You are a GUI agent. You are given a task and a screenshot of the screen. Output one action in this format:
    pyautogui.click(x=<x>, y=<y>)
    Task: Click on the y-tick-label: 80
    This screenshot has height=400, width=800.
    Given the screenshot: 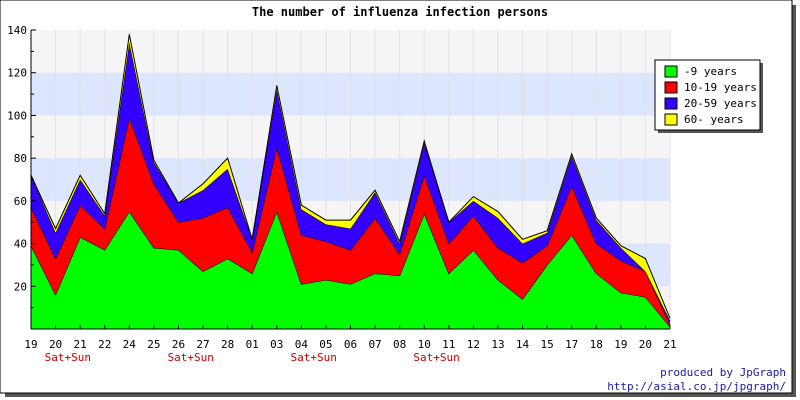 What is the action you would take?
    pyautogui.click(x=20, y=158)
    